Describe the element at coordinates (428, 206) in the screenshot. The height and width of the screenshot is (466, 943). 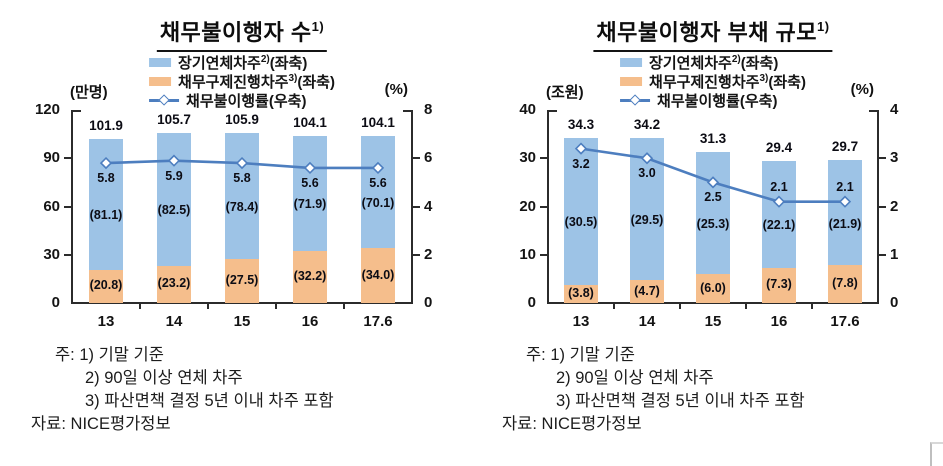
I see `right-axis-tick-label: 4` at that location.